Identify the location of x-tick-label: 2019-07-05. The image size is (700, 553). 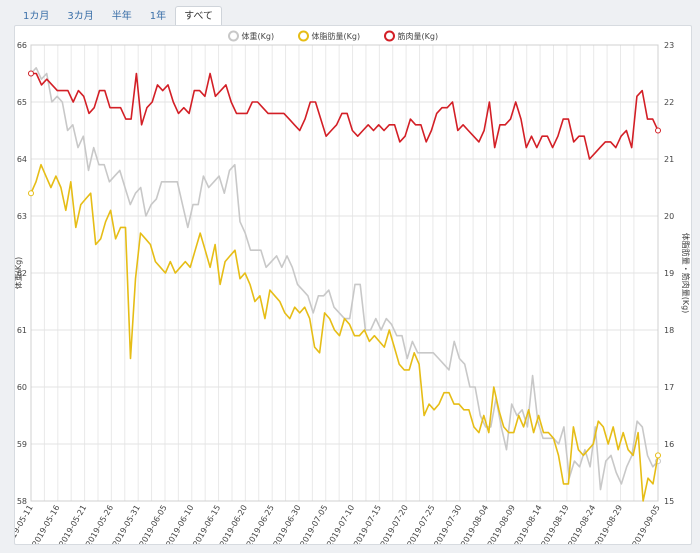
(313, 524).